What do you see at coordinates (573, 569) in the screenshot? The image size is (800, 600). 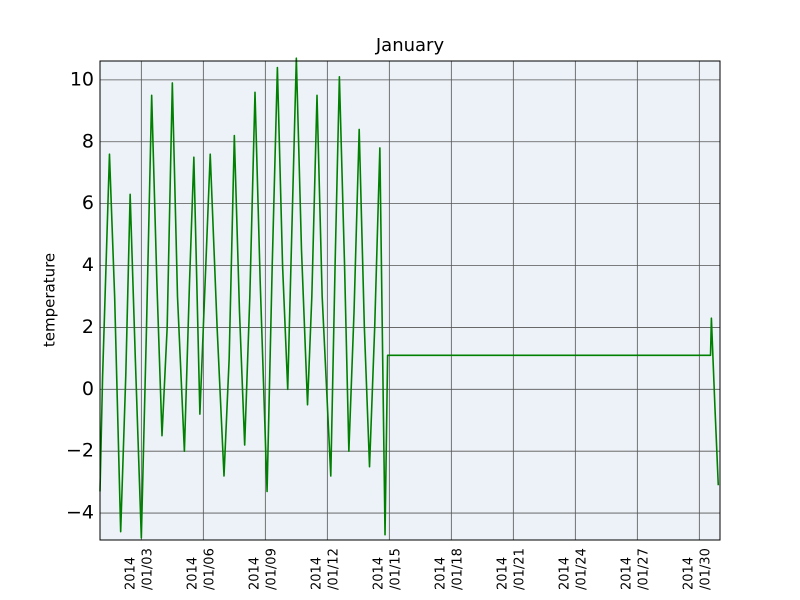 I see `x-tick-label: 2014/01/24` at bounding box center [573, 569].